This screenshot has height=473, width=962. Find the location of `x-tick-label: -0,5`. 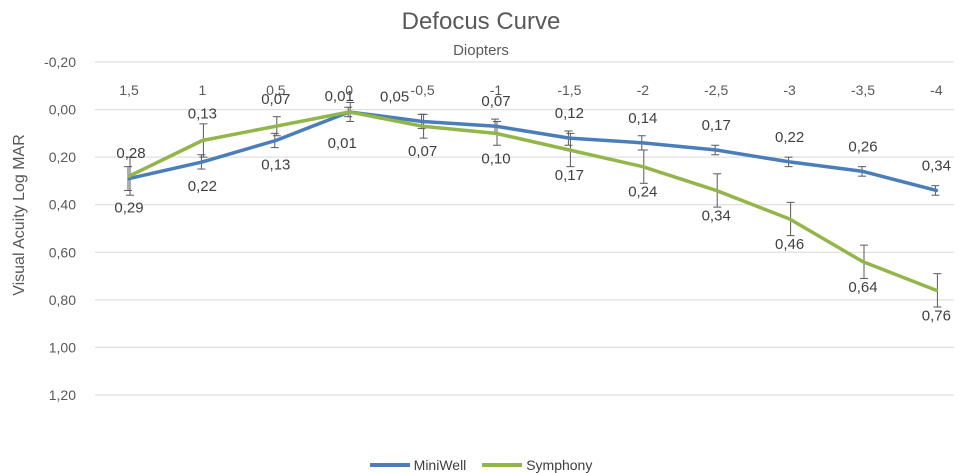

x-tick-label: -0,5 is located at coordinates (423, 90).